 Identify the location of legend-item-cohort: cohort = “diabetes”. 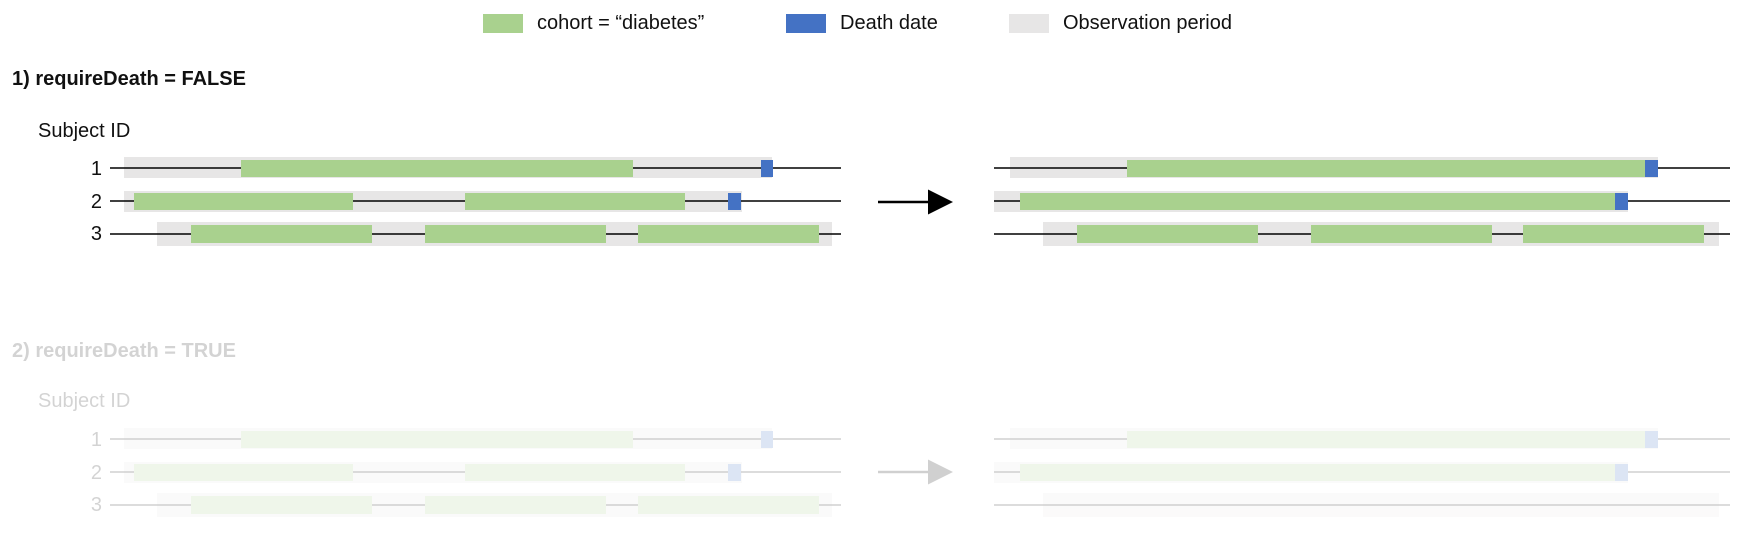
(593, 23).